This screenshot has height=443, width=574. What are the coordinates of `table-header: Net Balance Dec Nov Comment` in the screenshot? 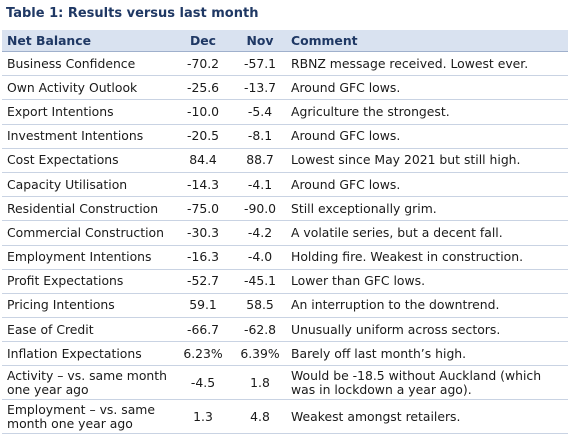 It's located at (285, 41).